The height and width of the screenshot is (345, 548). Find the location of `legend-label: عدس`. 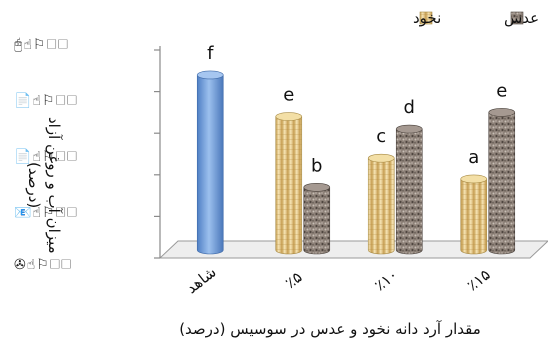

legend-label: عدس is located at coordinates (521, 18).